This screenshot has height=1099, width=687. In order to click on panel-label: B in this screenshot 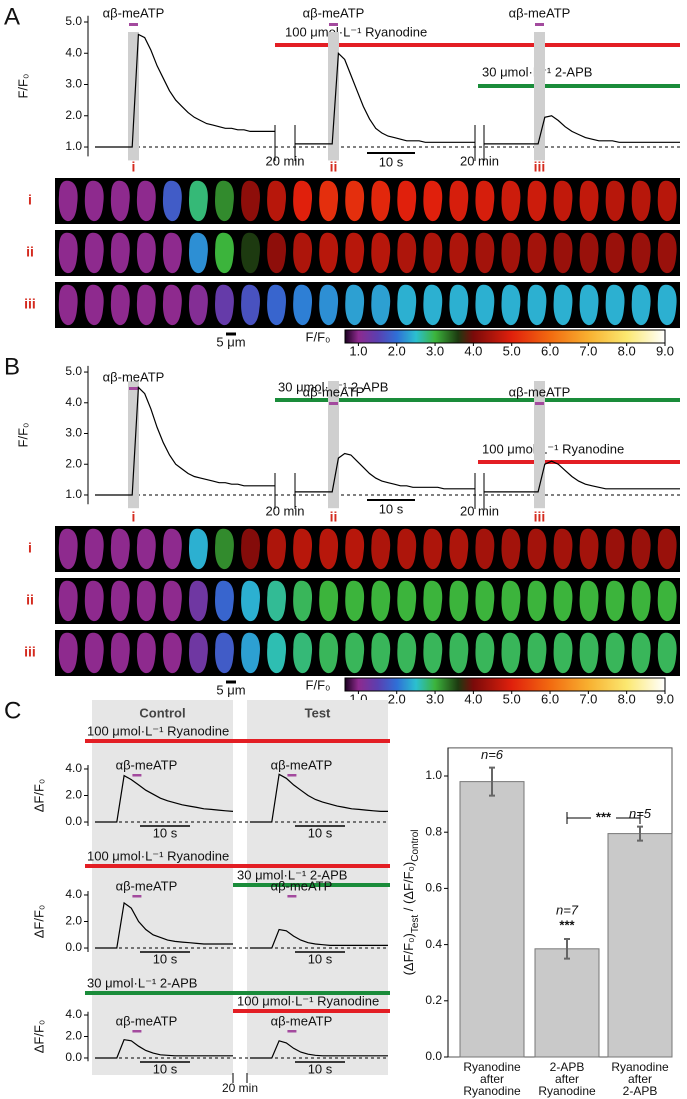, I will do `click(12, 366)`.